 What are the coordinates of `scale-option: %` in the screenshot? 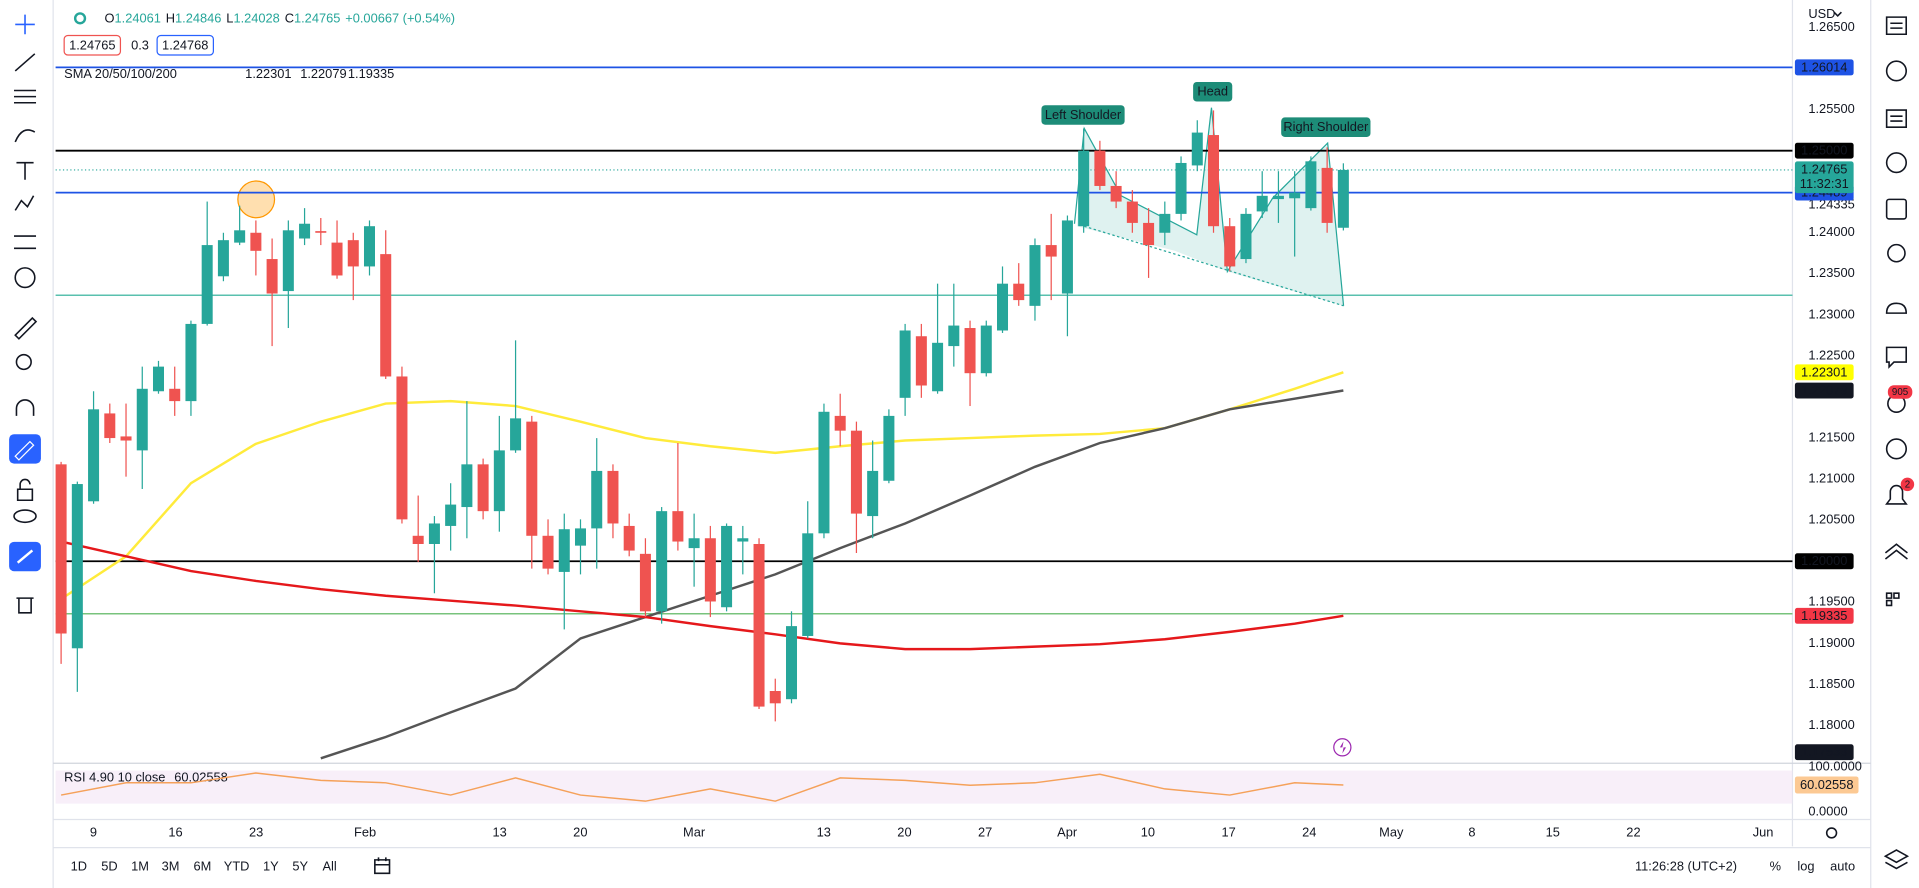 It's located at (1775, 866).